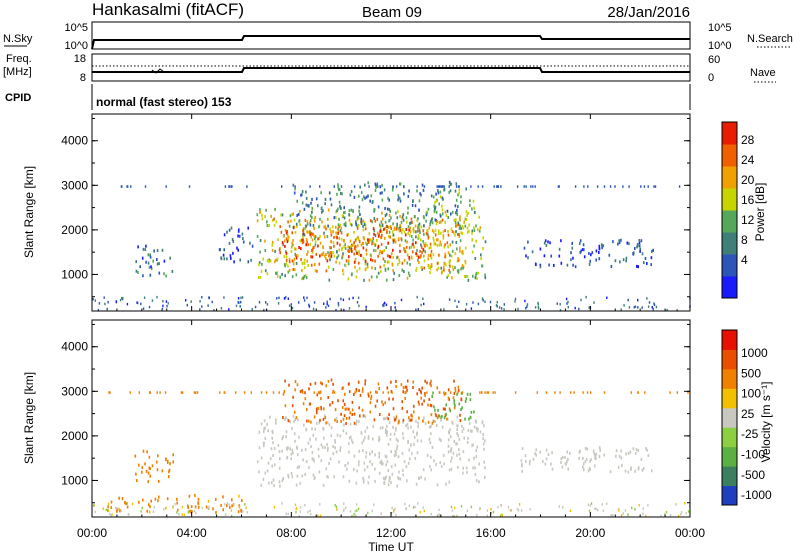  Describe the element at coordinates (391, 533) in the screenshot. I see `time-tick-label: 12:00` at that location.